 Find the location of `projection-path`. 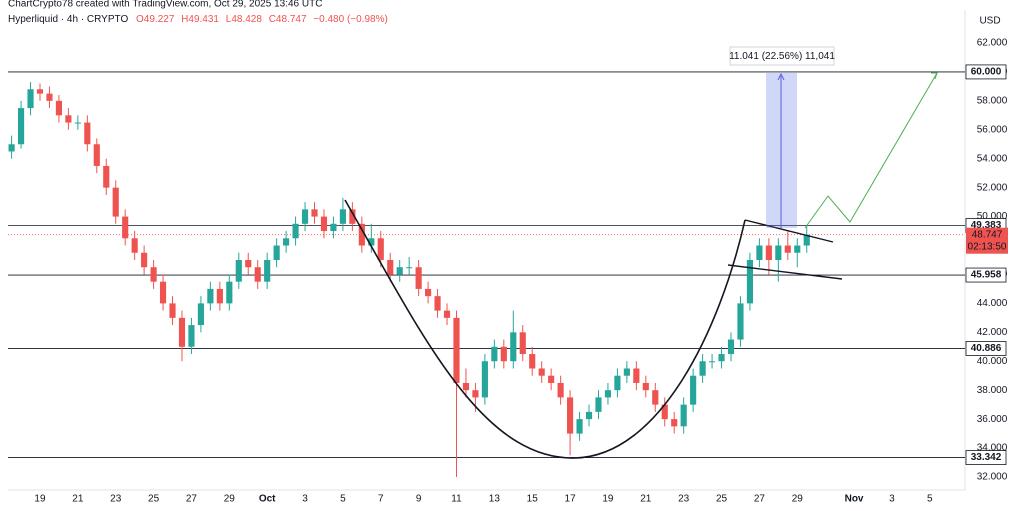

projection-path is located at coordinates (871, 150).